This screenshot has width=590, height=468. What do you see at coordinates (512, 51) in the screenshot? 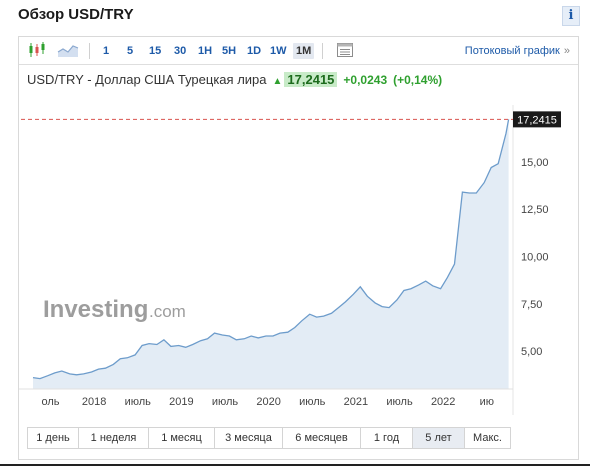
I see `streaming-chart-label: Потоковый график` at bounding box center [512, 51].